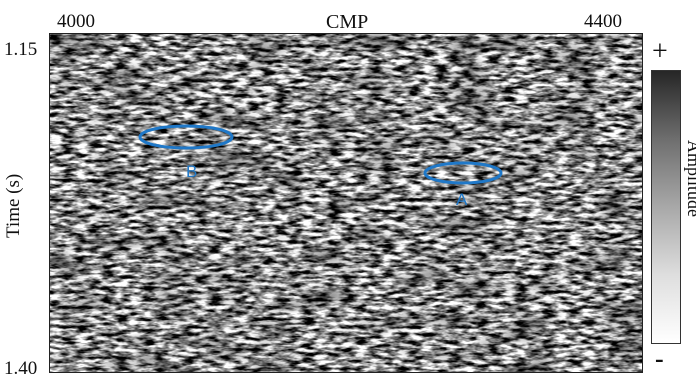 The image size is (696, 379). Describe the element at coordinates (690, 178) in the screenshot. I see `colorbar-title: Amplitude` at that location.